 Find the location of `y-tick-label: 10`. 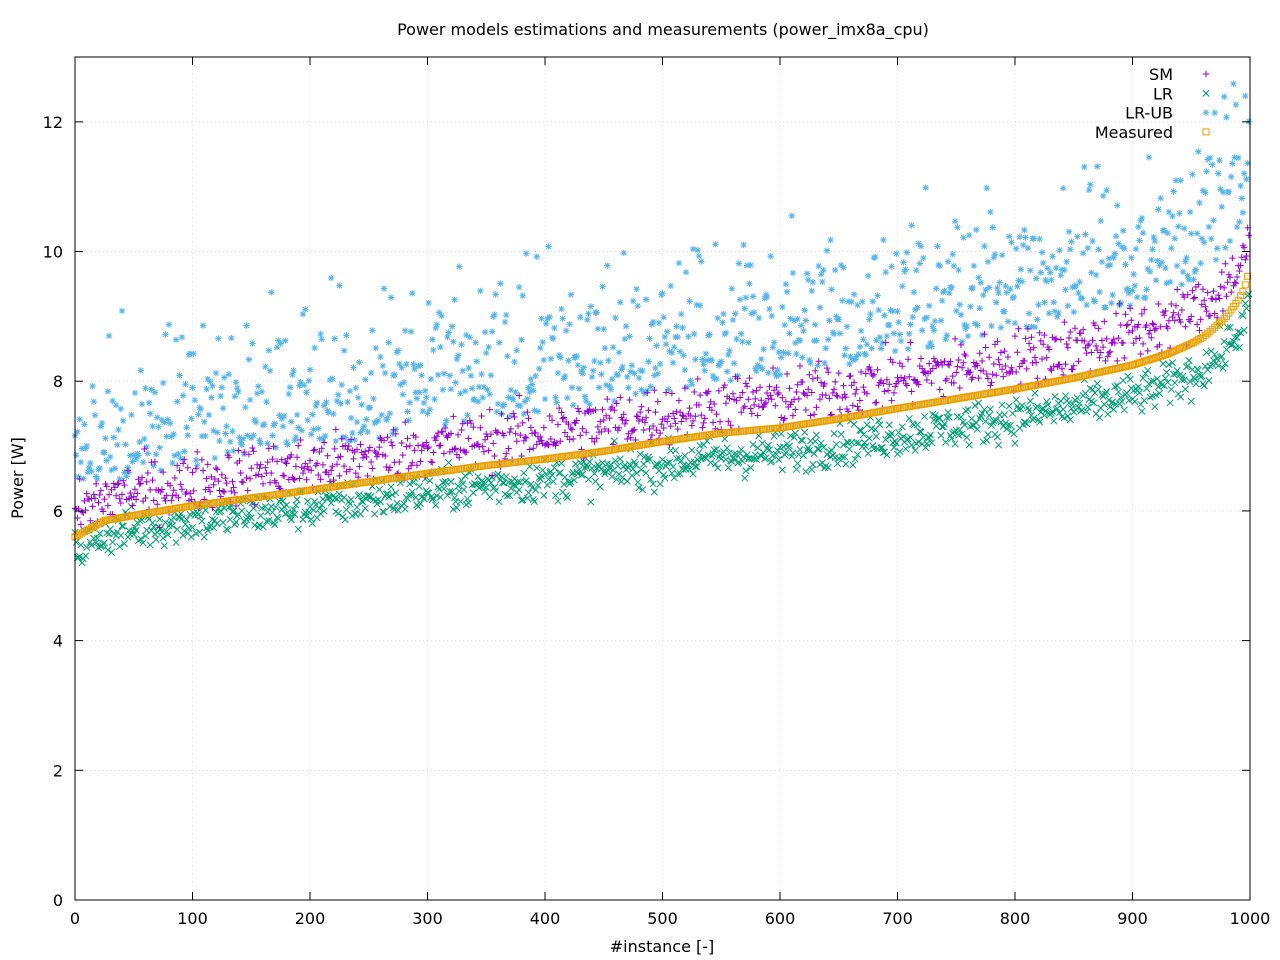

y-tick-label: 10 is located at coordinates (53, 252).